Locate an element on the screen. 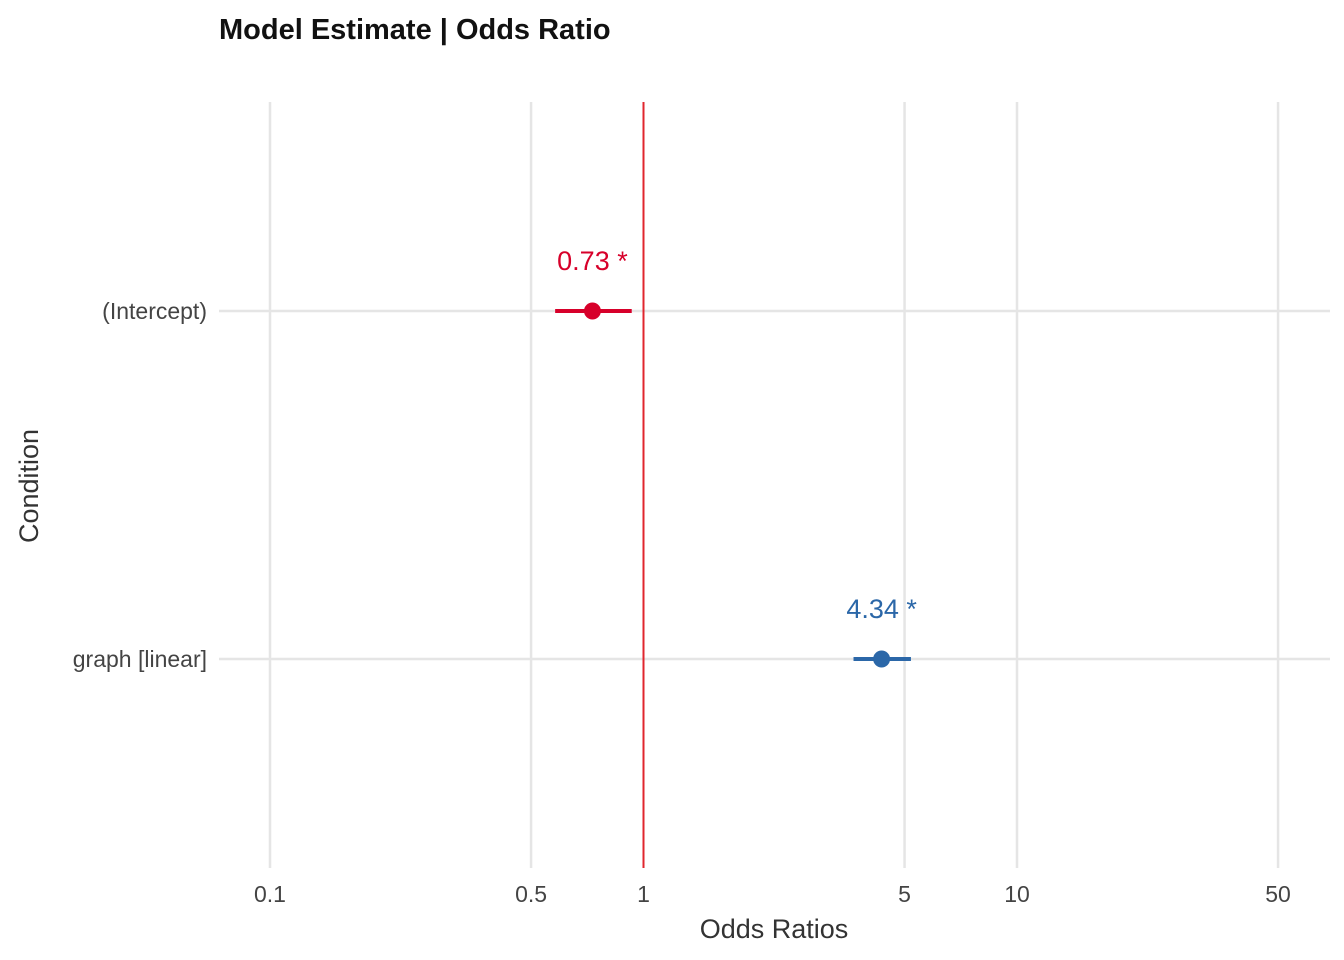 The image size is (1344, 960). chart-title: Model Estimate | Odds Ratio is located at coordinates (415, 30).